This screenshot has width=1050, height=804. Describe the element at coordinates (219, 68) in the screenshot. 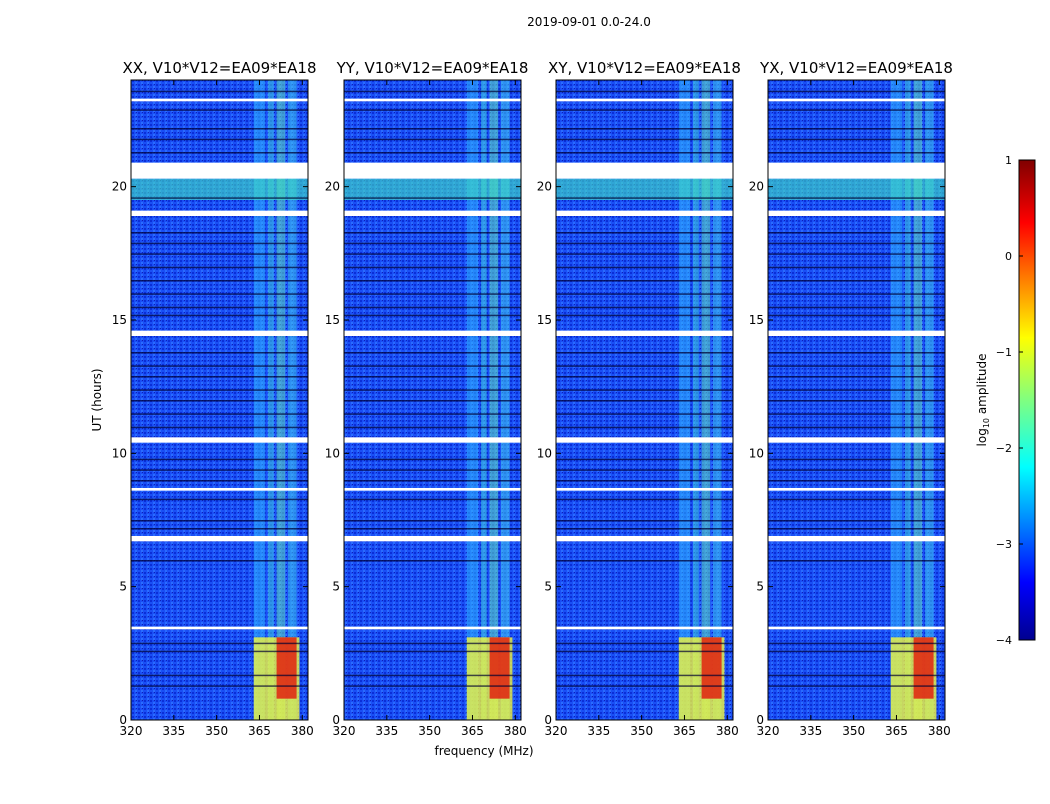

I see `panel-title: XX, V10*V12=EA09*EA18` at that location.